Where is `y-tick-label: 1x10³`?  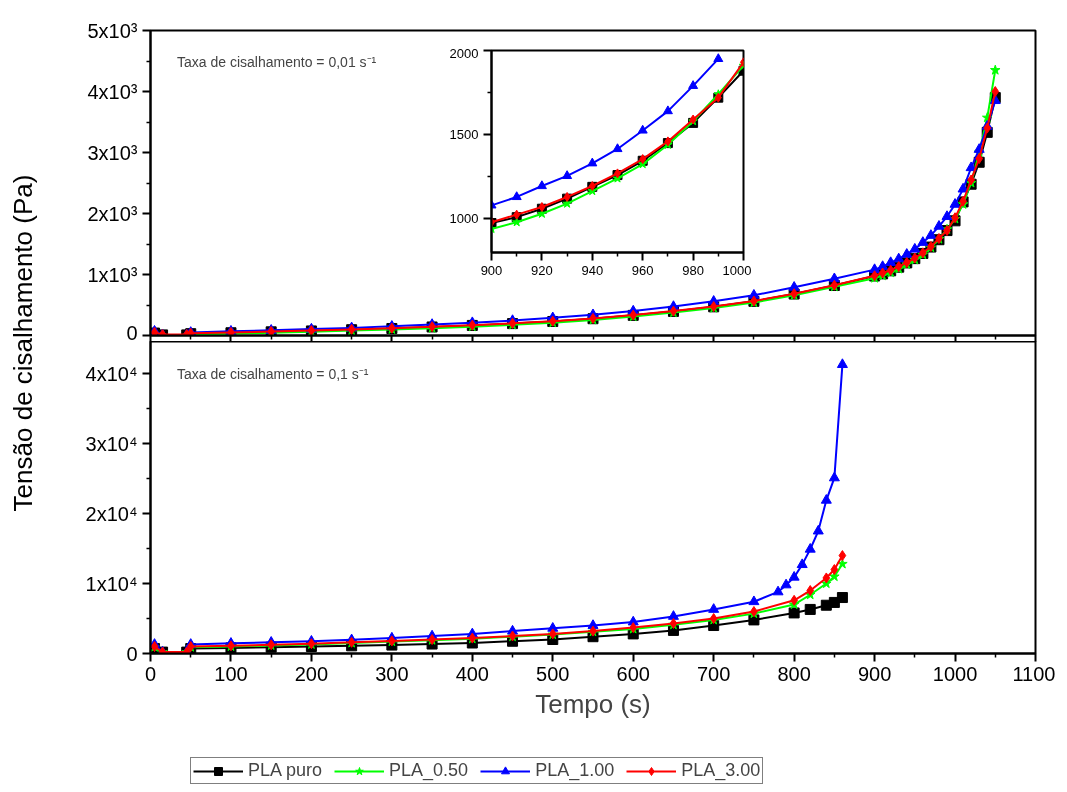
y-tick-label: 1x10³ is located at coordinates (112, 274).